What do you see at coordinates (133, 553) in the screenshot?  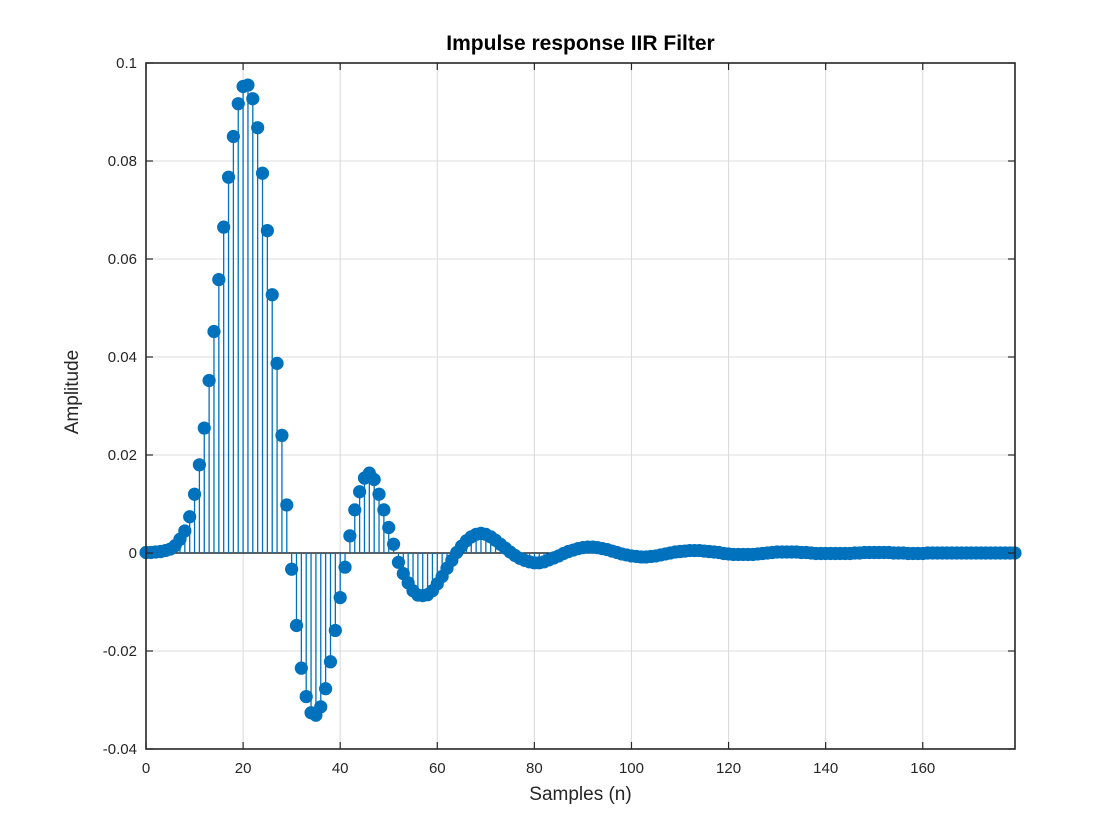 I see `y-tick-label: 0` at bounding box center [133, 553].